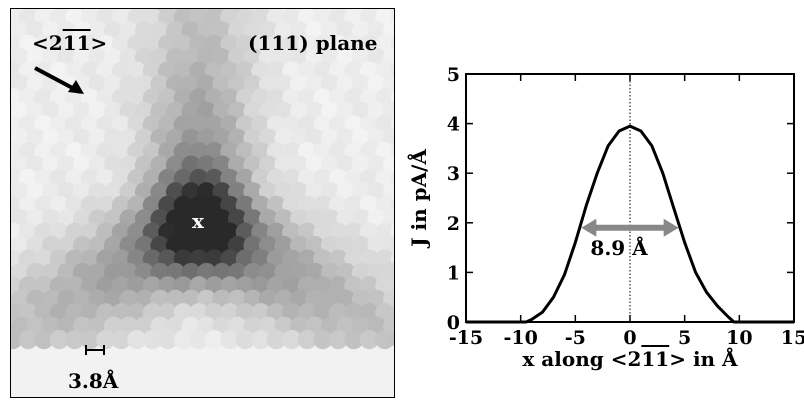 The image size is (804, 403). I want to click on x-tick-label: 15, so click(792, 338).